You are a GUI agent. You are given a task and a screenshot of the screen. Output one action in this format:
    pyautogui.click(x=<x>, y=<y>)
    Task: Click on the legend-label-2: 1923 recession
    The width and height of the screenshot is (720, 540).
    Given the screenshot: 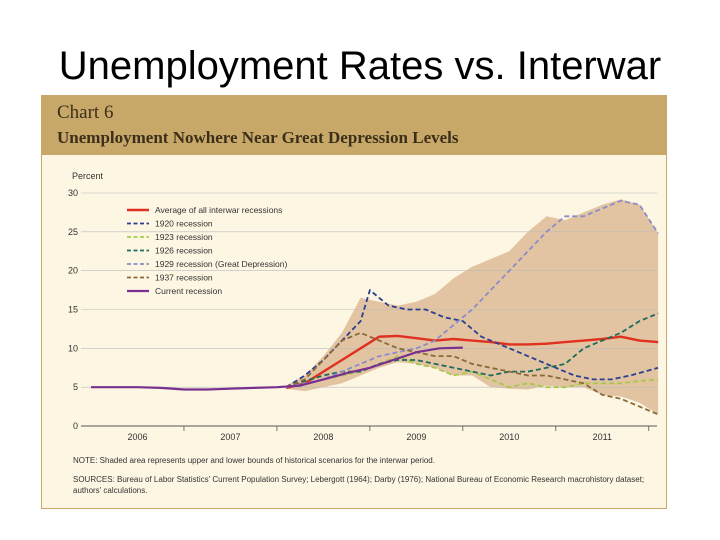 What is the action you would take?
    pyautogui.click(x=184, y=237)
    